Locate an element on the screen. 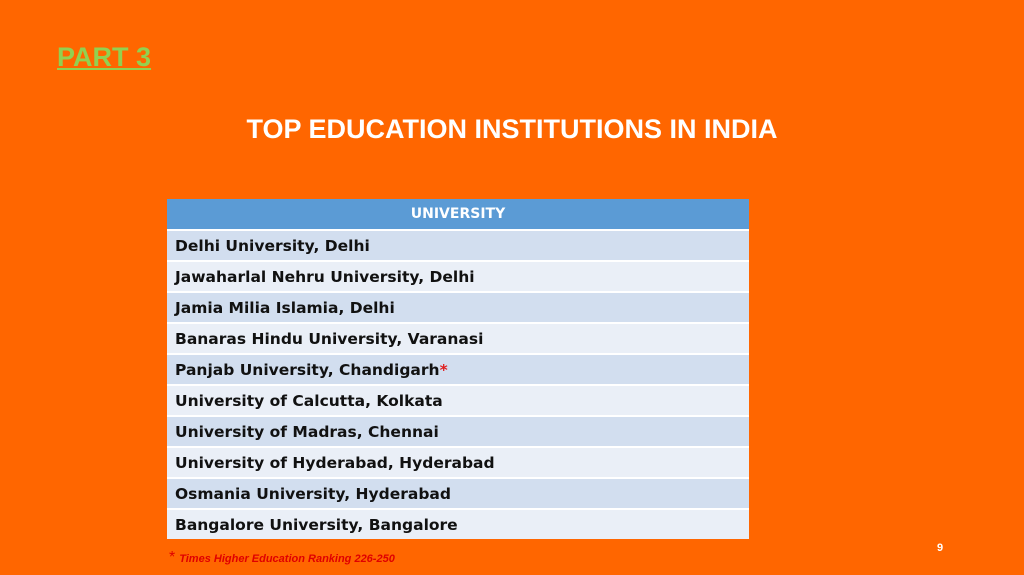  table-row: Bangalore University, Bangalore is located at coordinates (458, 523).